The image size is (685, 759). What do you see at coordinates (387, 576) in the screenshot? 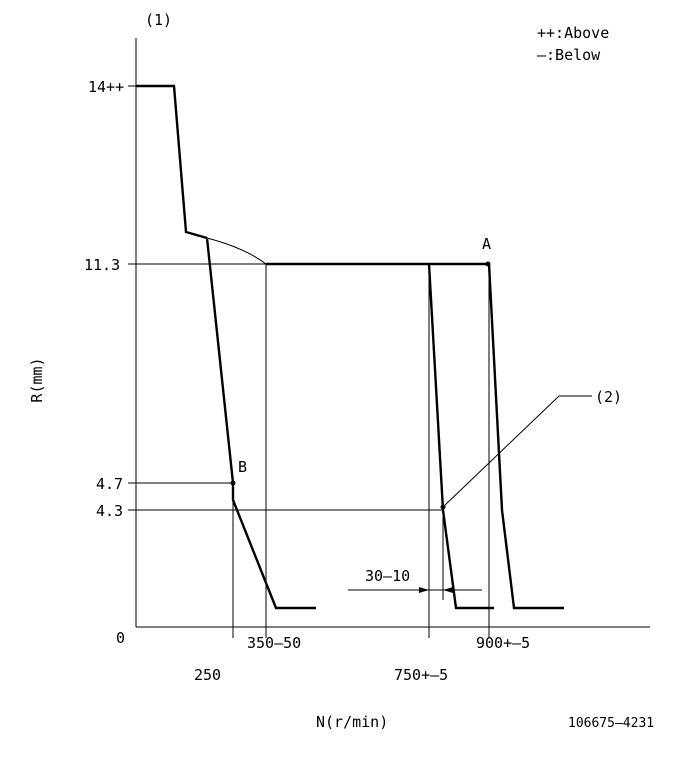
I see `delta-label: 30—10` at bounding box center [387, 576].